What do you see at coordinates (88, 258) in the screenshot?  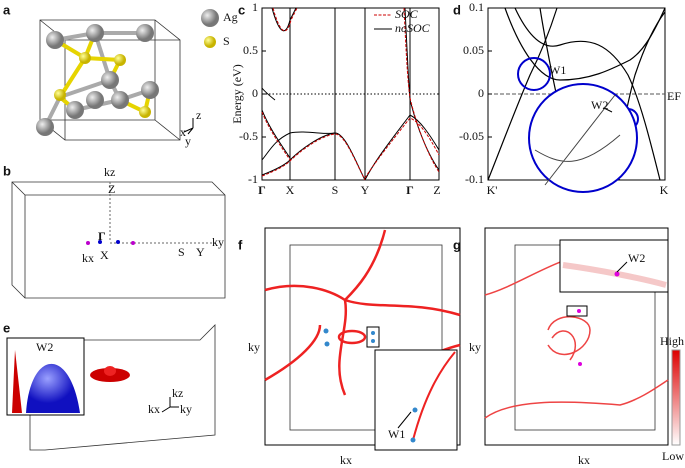 I see `point-label: kx` at bounding box center [88, 258].